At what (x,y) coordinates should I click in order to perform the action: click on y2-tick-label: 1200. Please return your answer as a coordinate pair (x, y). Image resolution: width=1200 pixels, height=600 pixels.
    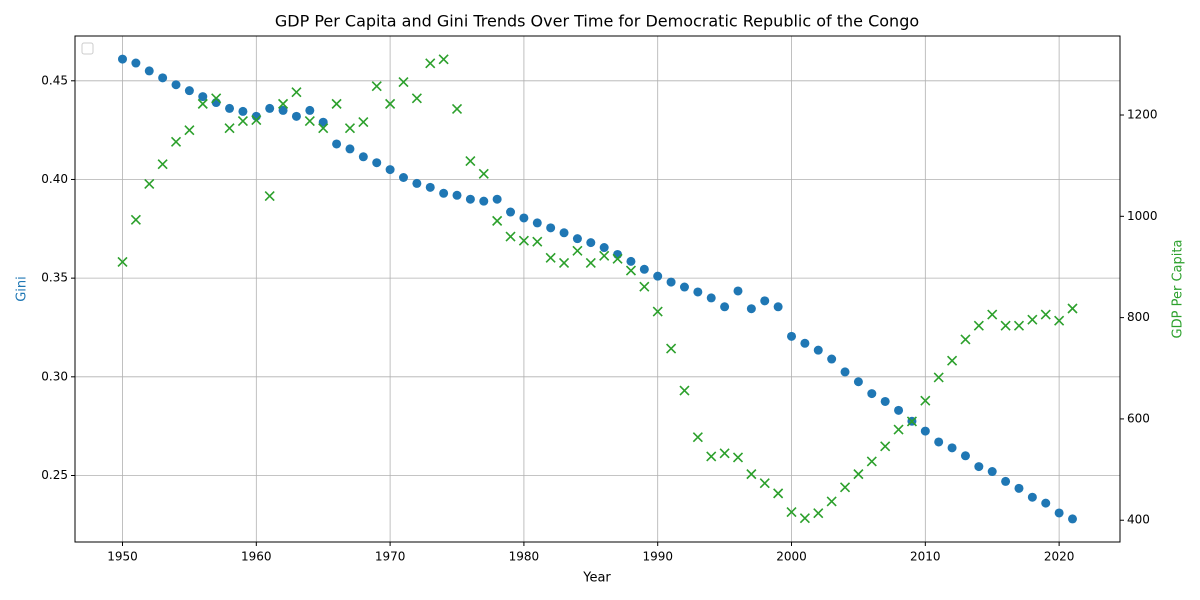
    Looking at the image, I should click on (1142, 115).